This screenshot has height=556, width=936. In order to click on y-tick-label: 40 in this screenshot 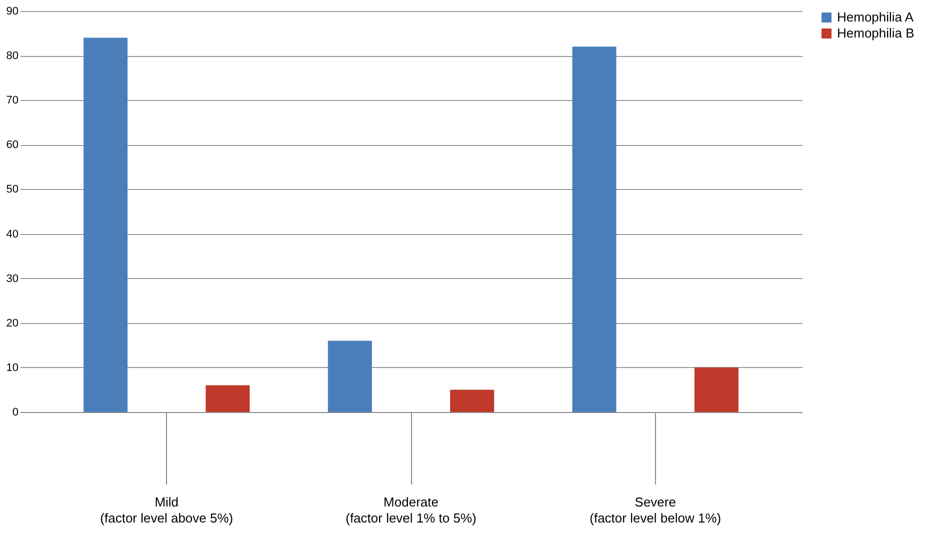, I will do `click(12, 234)`.